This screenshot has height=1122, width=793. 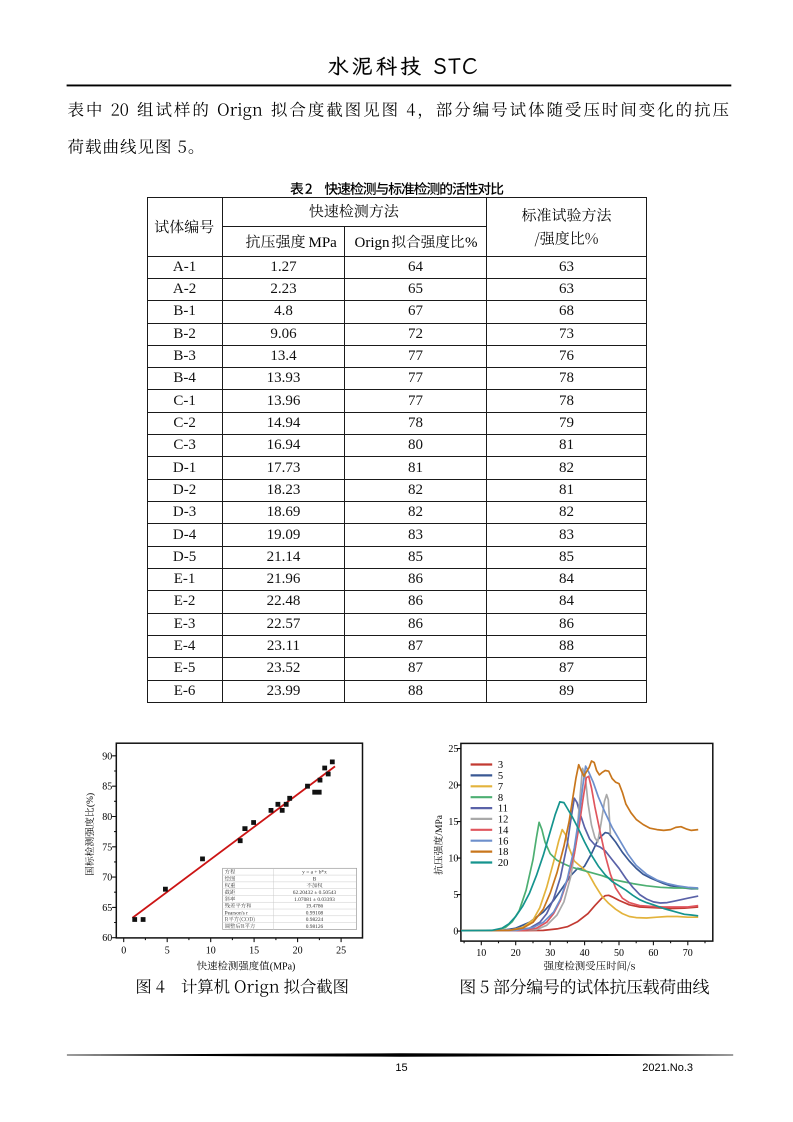 What do you see at coordinates (503, 852) in the screenshot?
I see `svg-text: 18` at bounding box center [503, 852].